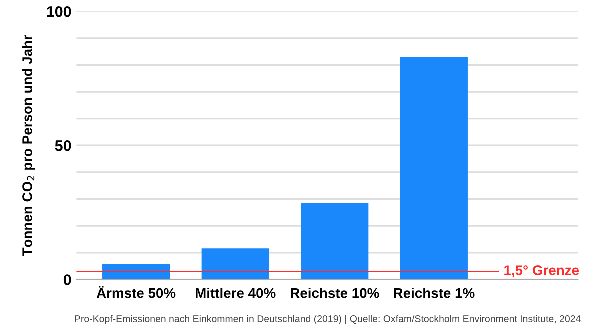  Describe the element at coordinates (136, 292) in the screenshot. I see `x-tick-label: Ärmste 50%` at that location.